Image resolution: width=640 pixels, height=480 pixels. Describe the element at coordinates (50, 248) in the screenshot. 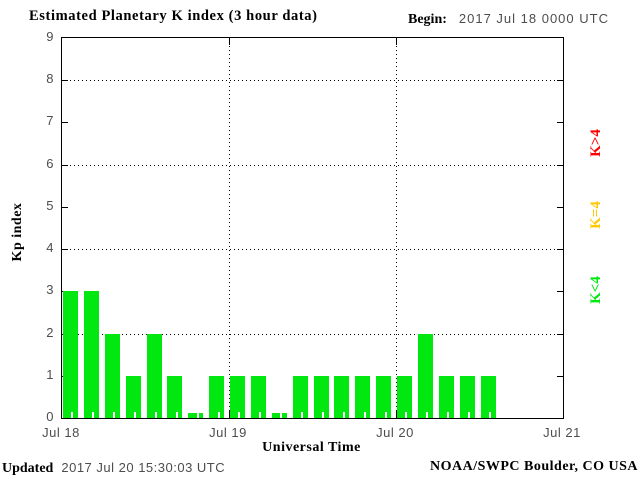

I see `y-tick-label: 4` at that location.